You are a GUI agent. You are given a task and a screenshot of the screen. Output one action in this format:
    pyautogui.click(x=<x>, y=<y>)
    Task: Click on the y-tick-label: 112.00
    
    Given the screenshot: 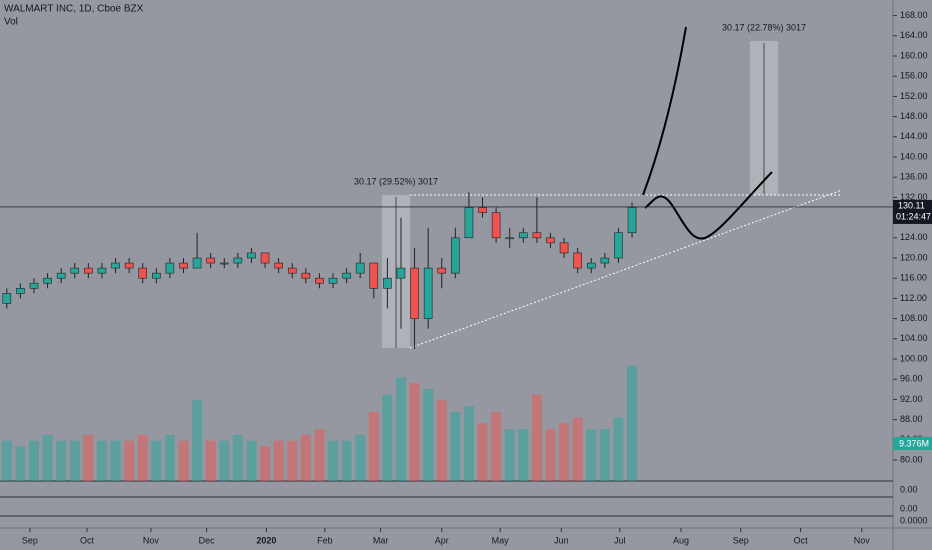 What is the action you would take?
    pyautogui.click(x=913, y=298)
    